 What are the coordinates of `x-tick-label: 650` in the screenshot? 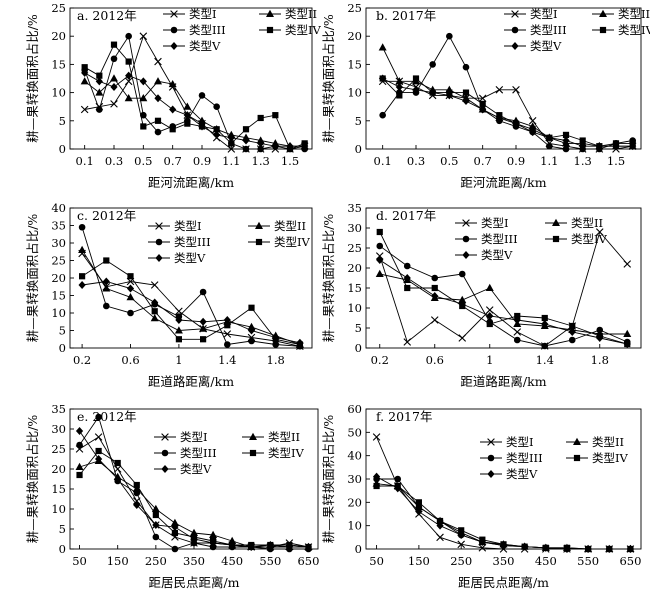 It's located at (308, 561).